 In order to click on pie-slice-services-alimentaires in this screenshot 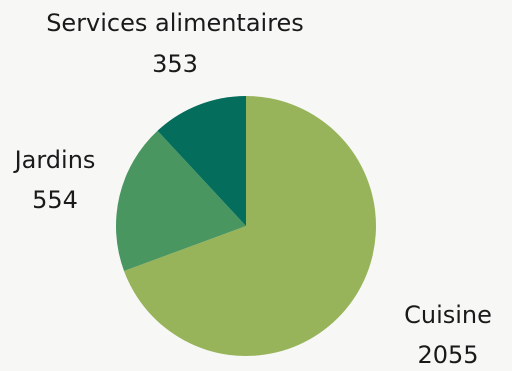, I will do `click(201, 160)`.